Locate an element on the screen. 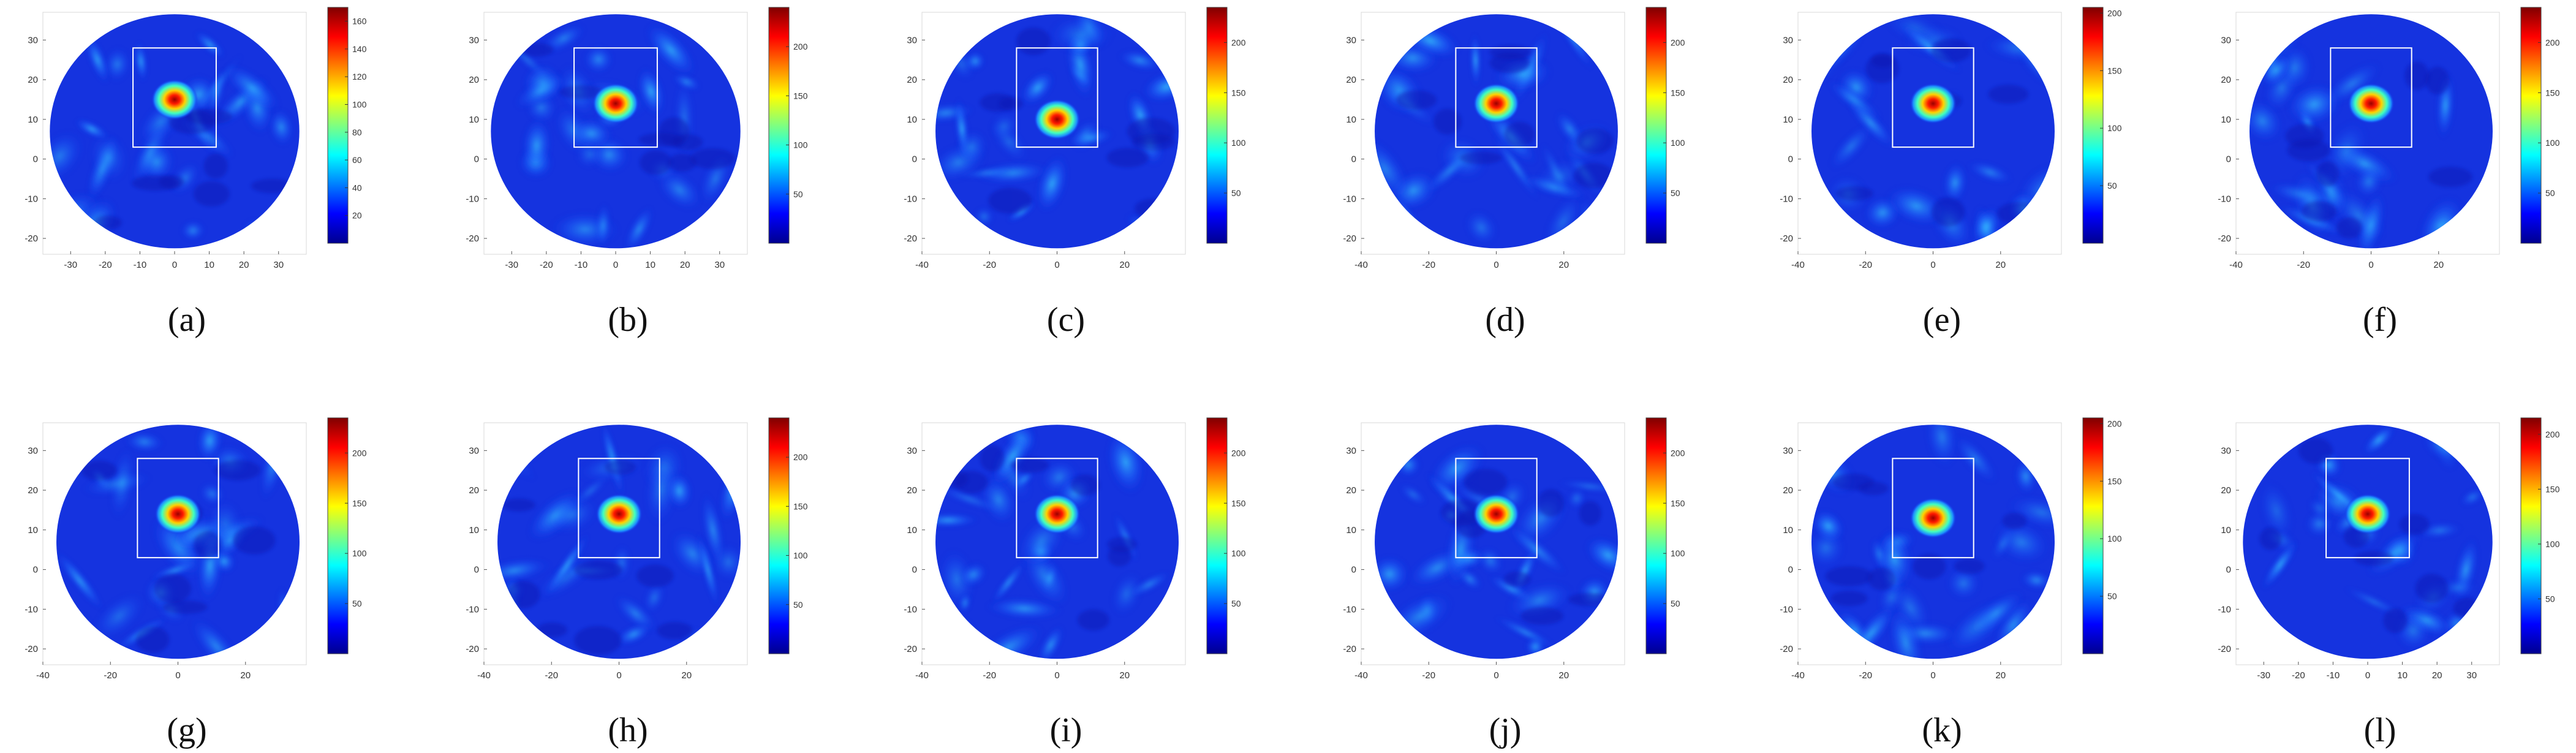 The image size is (2576, 753). panel-caption: (j) is located at coordinates (1505, 730).